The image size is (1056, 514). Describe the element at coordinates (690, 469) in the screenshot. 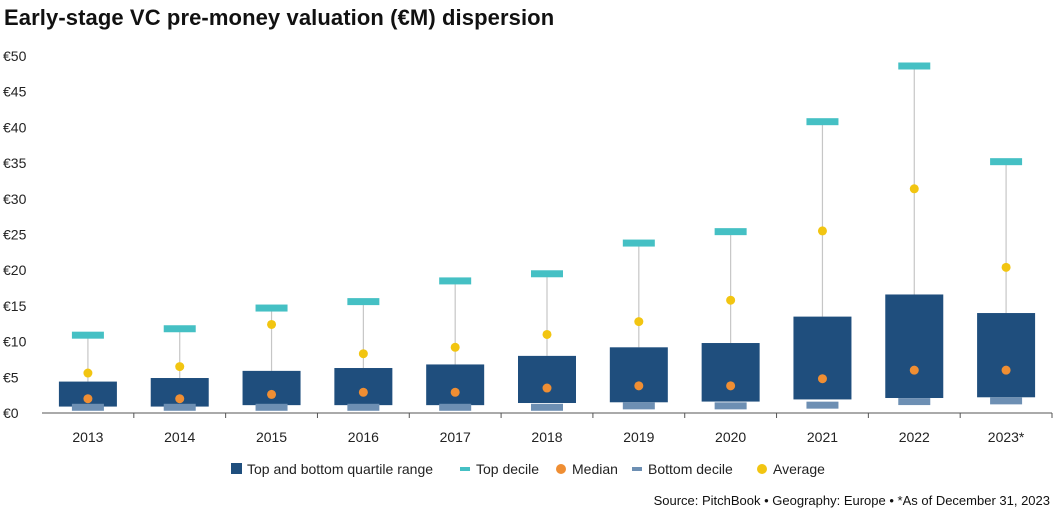

I see `legend-label: Bottom decile` at that location.